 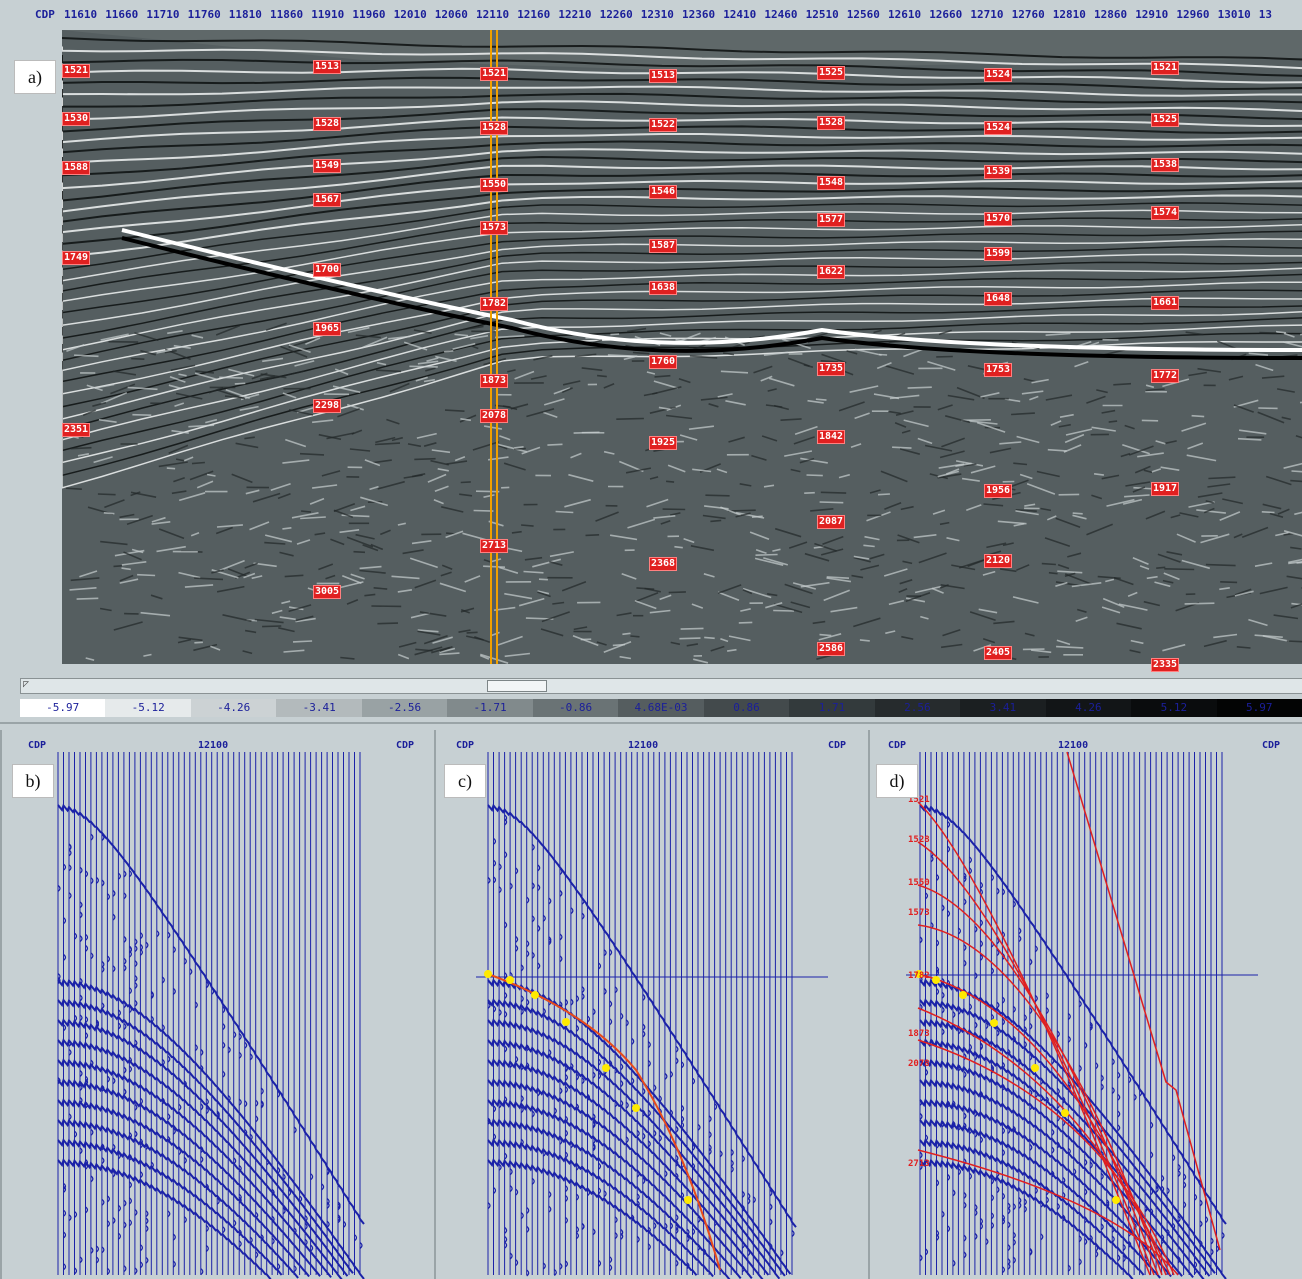 What do you see at coordinates (494, 304) in the screenshot?
I see `velocity-pick-label: 1782` at bounding box center [494, 304].